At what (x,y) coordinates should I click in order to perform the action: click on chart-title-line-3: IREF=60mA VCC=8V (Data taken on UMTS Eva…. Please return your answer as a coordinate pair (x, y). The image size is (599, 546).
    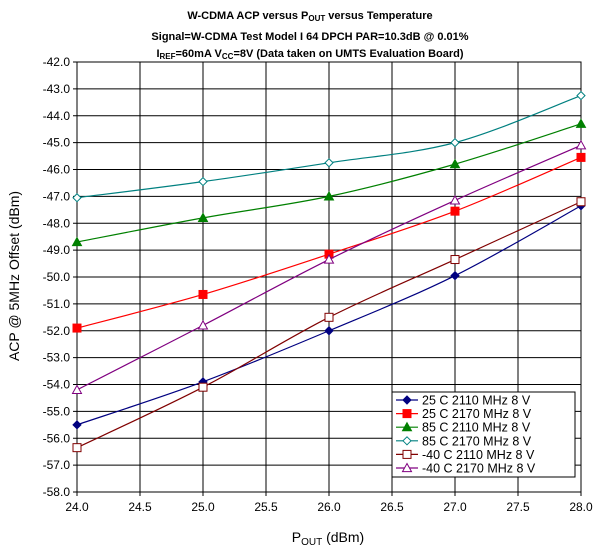
    Looking at the image, I should click on (309, 54).